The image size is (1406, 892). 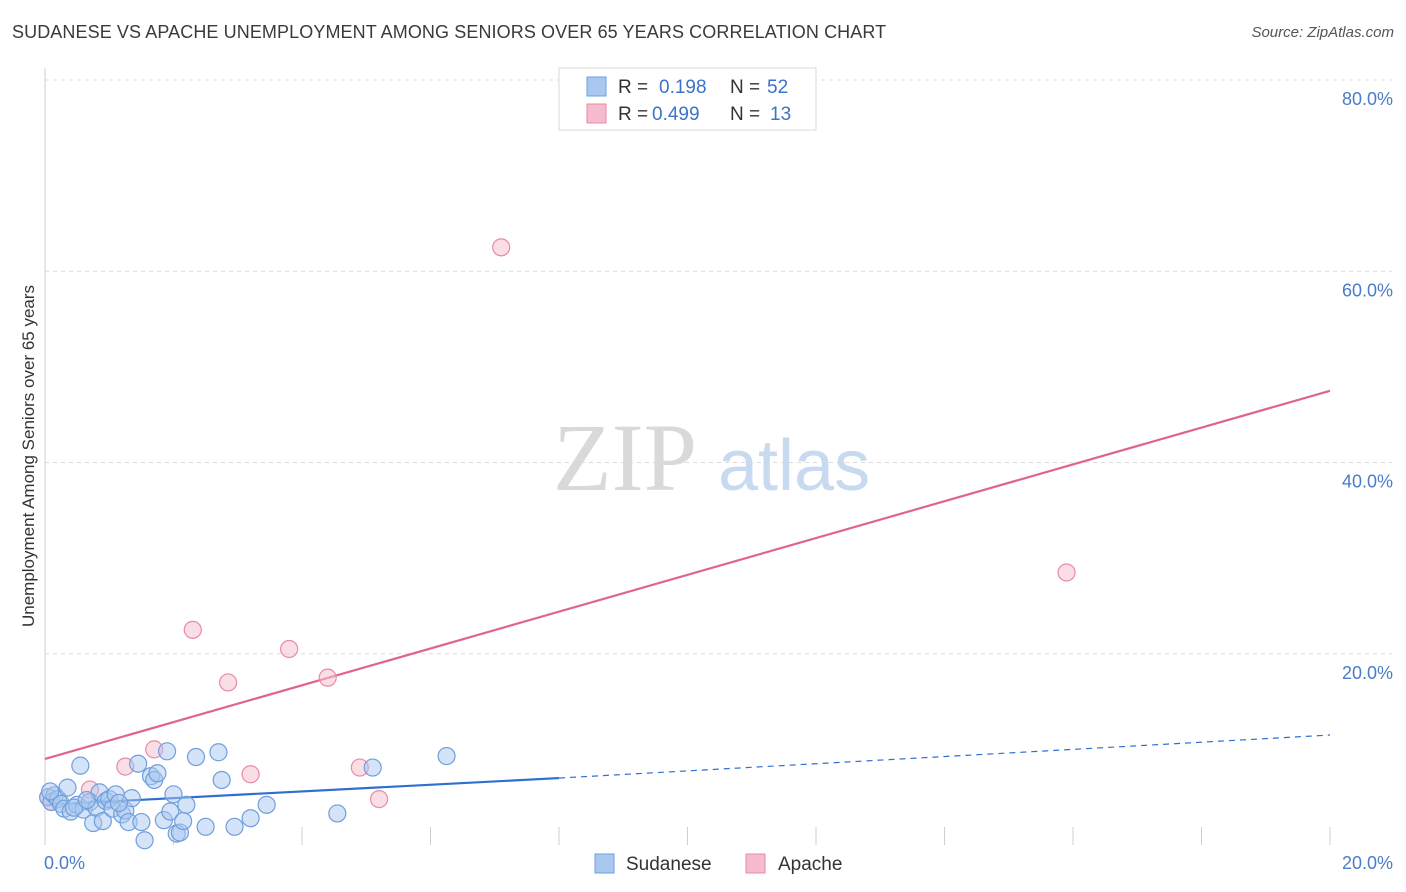 I want to click on x-tick-label: 20.0%, so click(x=1367, y=863).